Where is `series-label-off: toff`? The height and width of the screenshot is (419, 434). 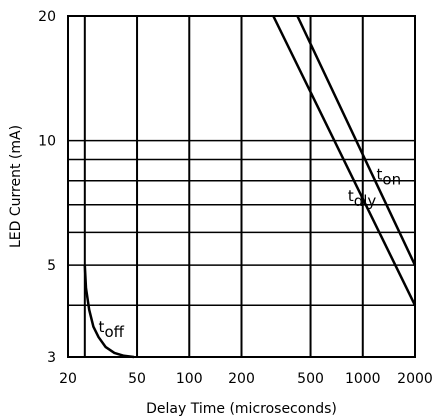
series-label-off: toff is located at coordinates (112, 329).